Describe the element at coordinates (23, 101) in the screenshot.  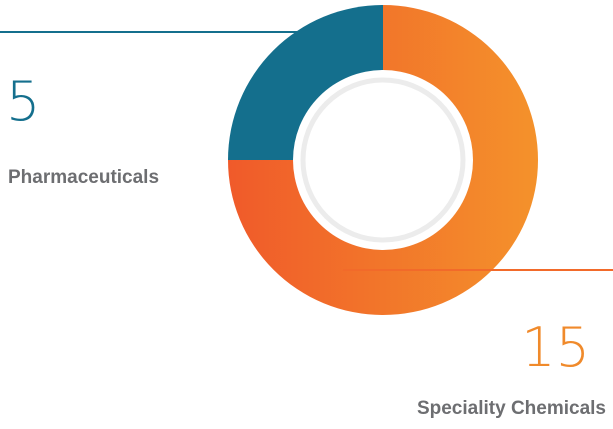
I see `pharma-value: 5` at that location.